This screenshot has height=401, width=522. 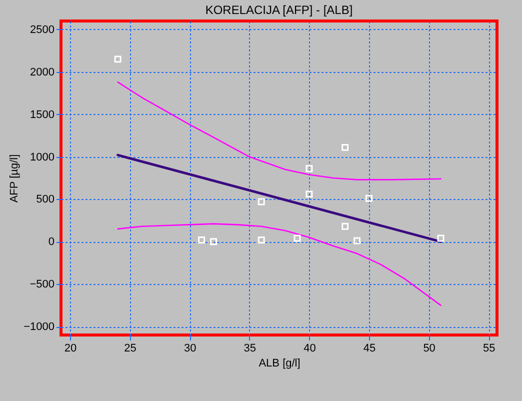 I want to click on y-tick-label: 1500, so click(x=42, y=114).